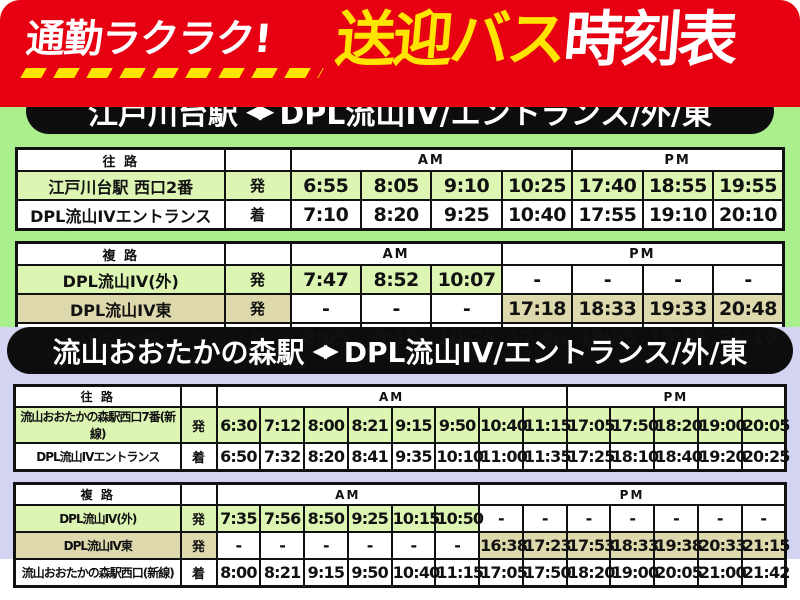 Image resolution: width=800 pixels, height=600 pixels. I want to click on time-cell: 8:52, so click(396, 279).